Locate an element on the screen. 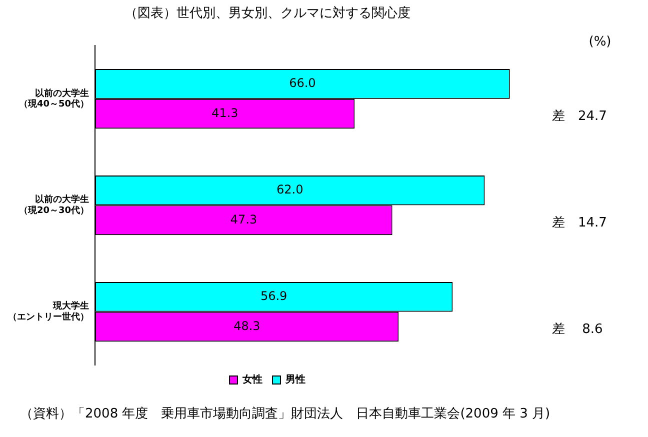 The image size is (648, 437). y-tick-label: 以前の大学生（現20～30代） is located at coordinates (53, 205).